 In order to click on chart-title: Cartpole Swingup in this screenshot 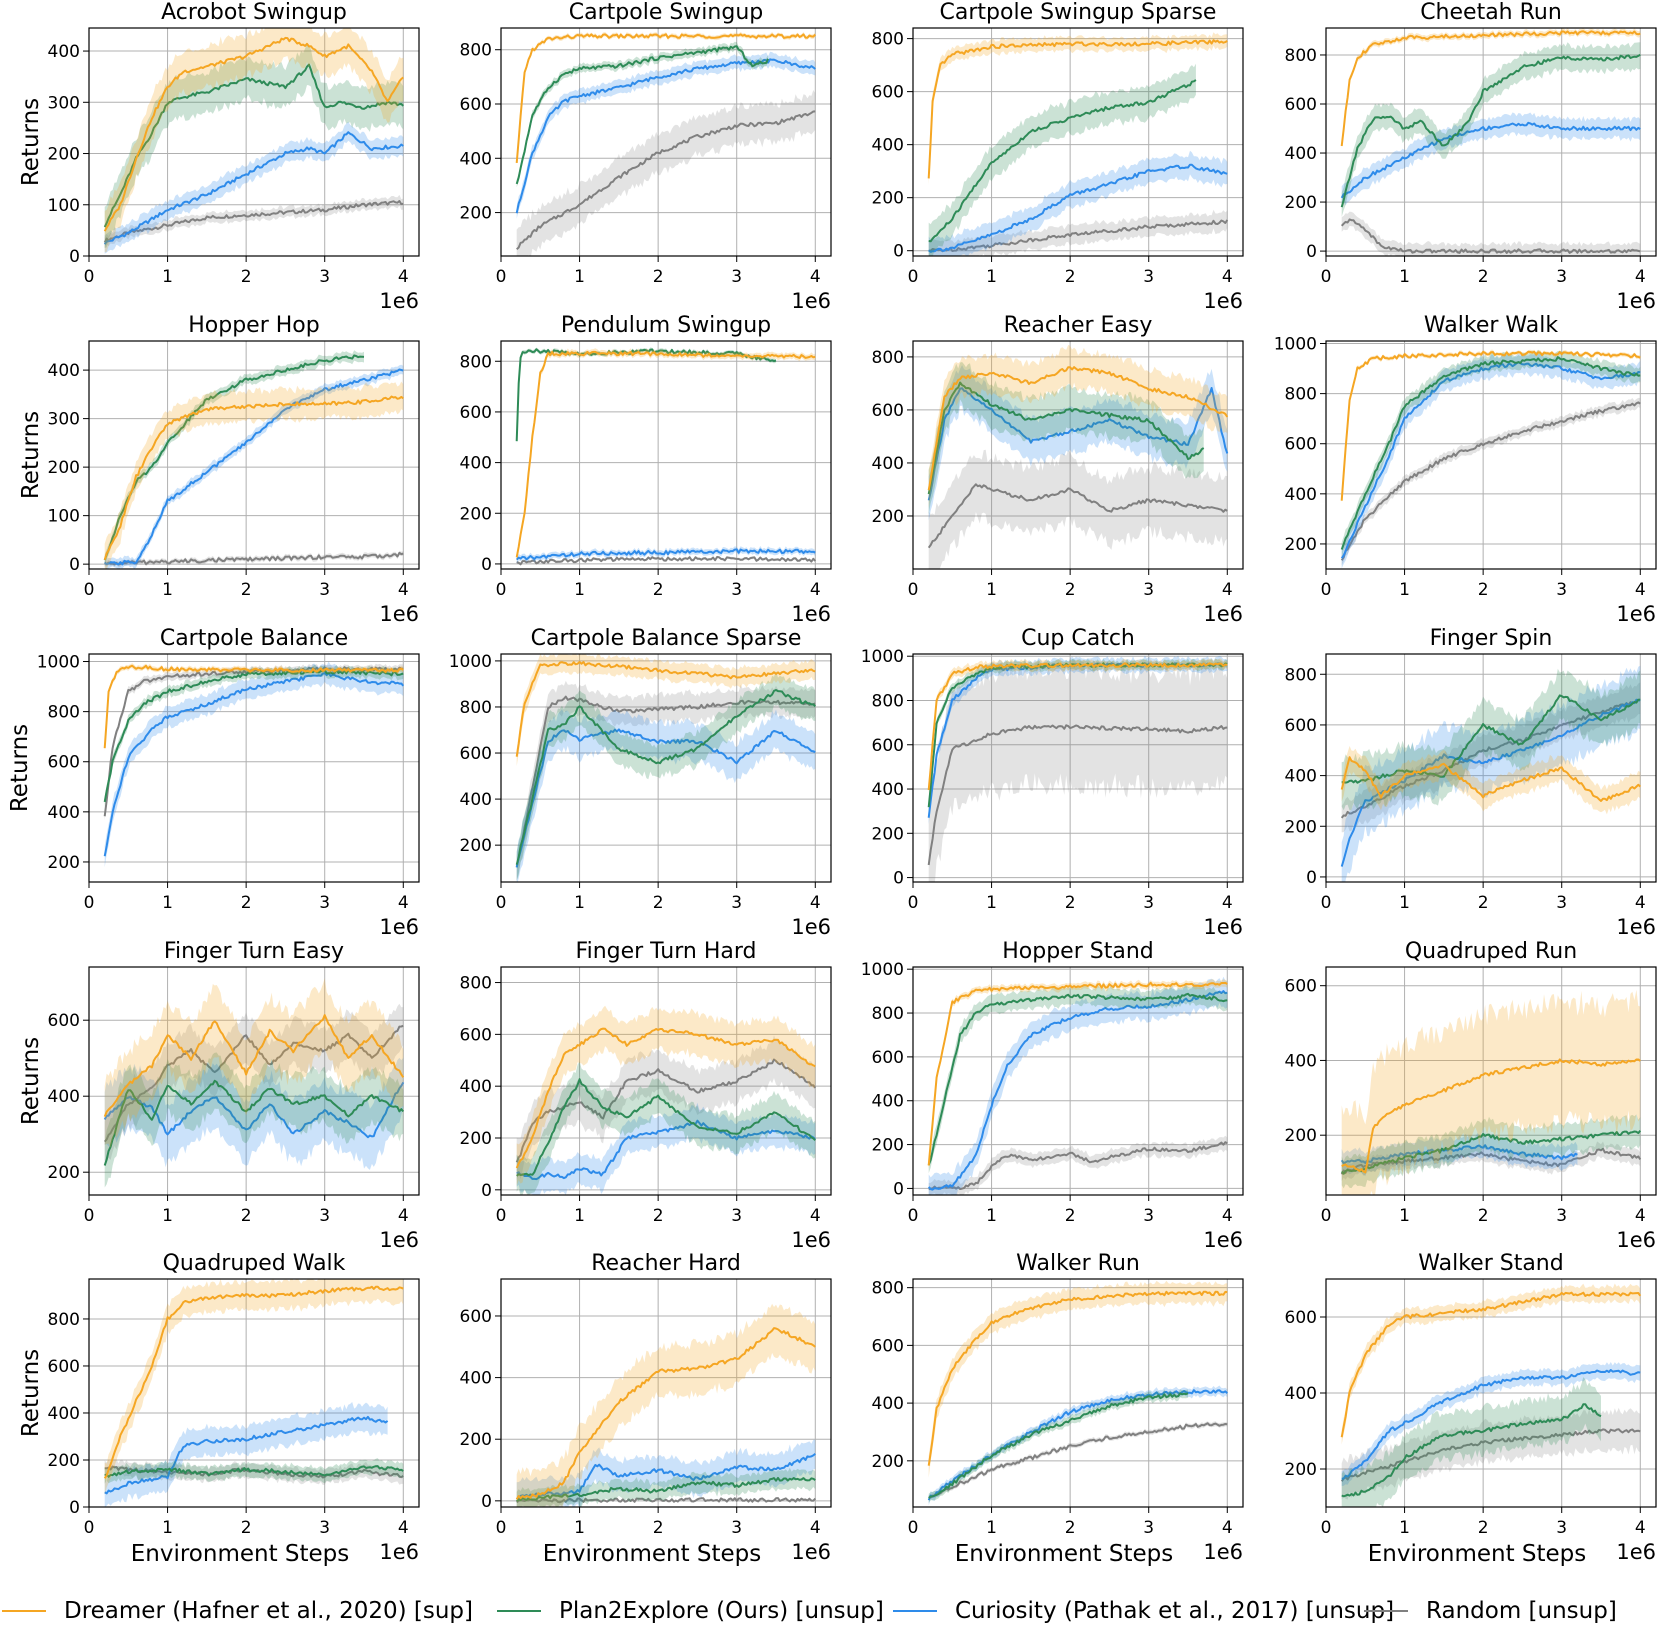, I will do `click(666, 12)`.